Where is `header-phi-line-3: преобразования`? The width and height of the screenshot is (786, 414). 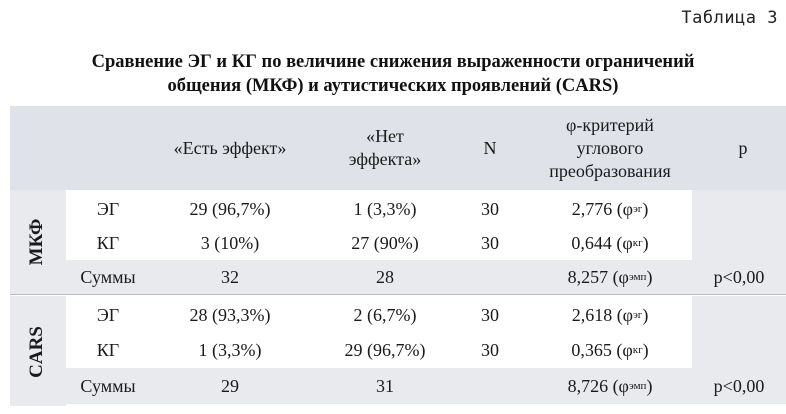 header-phi-line-3: преобразования is located at coordinates (610, 170).